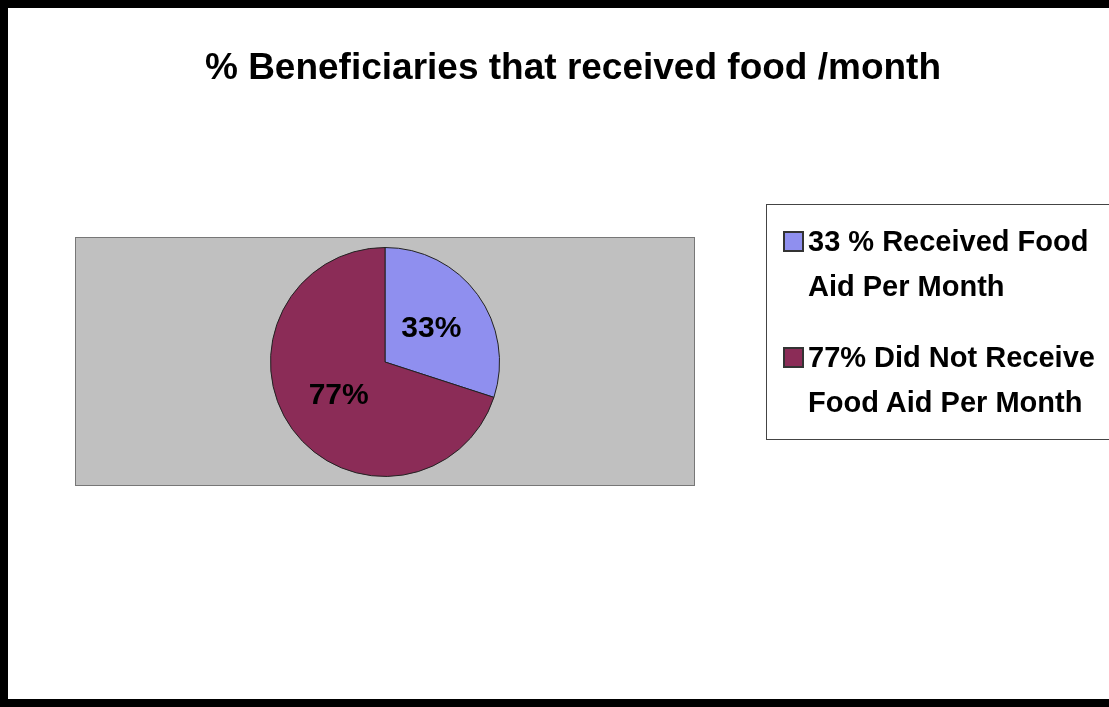 This screenshot has height=707, width=1109. What do you see at coordinates (338, 393) in the screenshot?
I see `data-label: 77%` at bounding box center [338, 393].